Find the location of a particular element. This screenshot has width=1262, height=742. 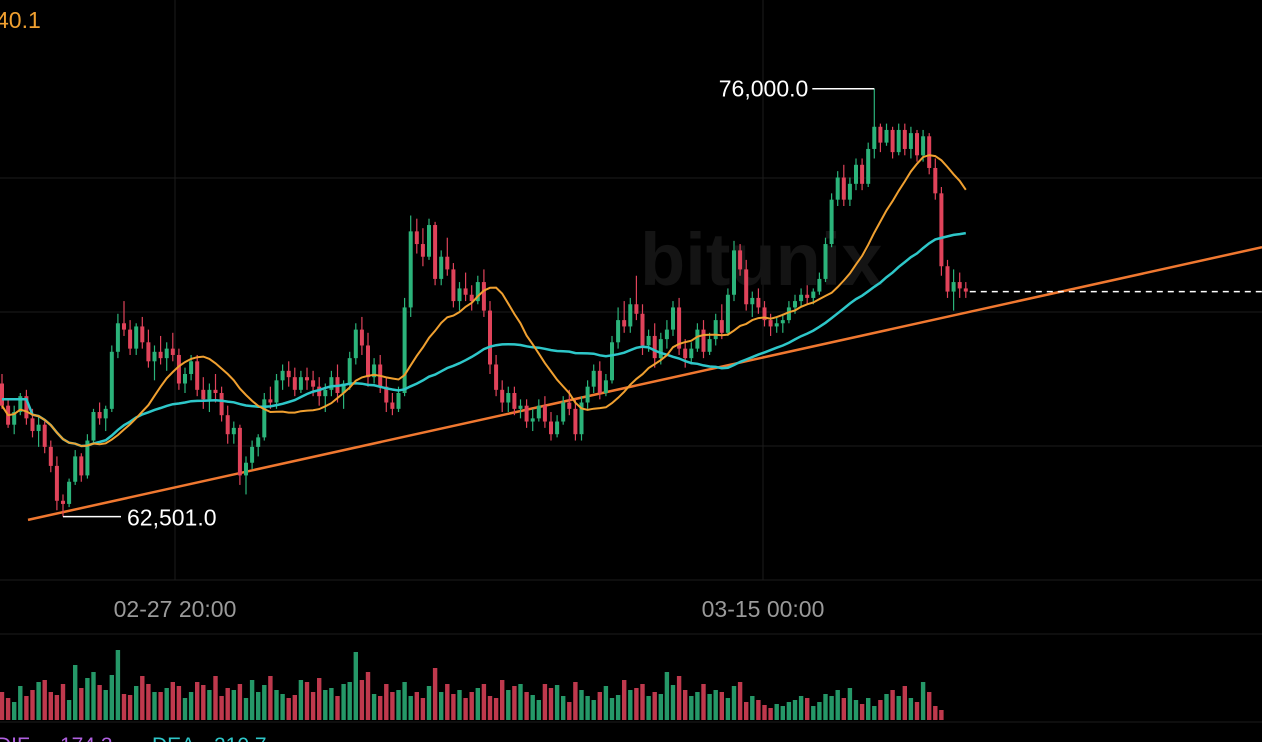

indicator-label: DEA is located at coordinates (173, 738).